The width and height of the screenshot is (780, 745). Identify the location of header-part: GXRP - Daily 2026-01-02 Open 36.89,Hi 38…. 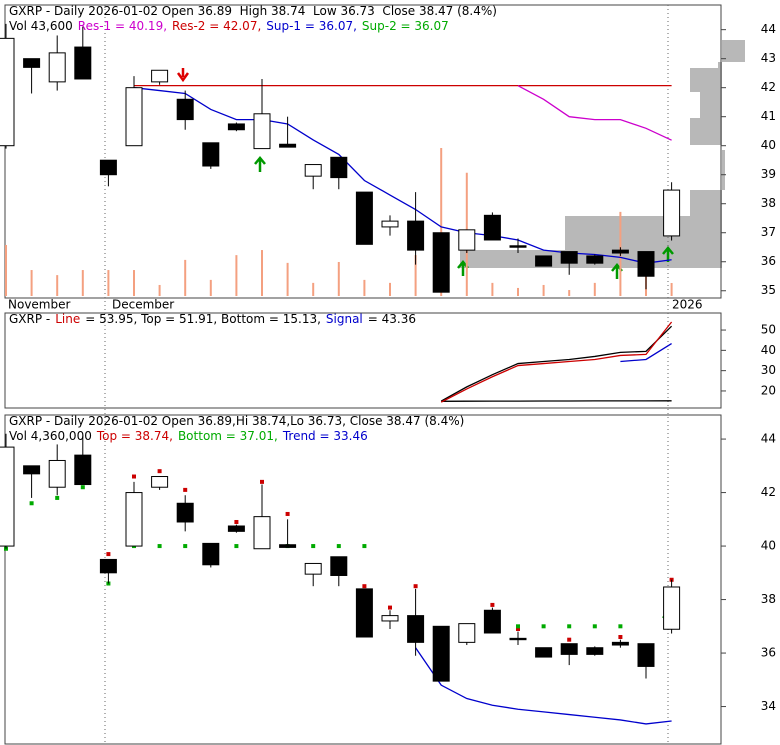
(236, 421).